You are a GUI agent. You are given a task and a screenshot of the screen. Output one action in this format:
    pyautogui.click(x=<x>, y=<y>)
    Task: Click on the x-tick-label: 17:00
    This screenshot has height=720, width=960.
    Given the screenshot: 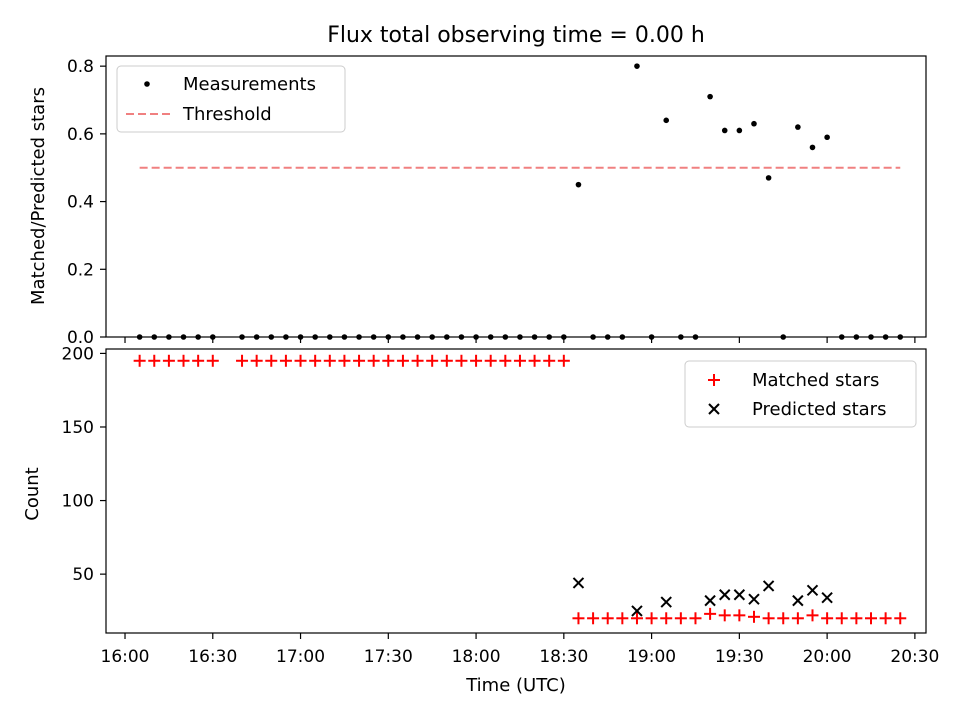 What is the action you would take?
    pyautogui.click(x=300, y=657)
    